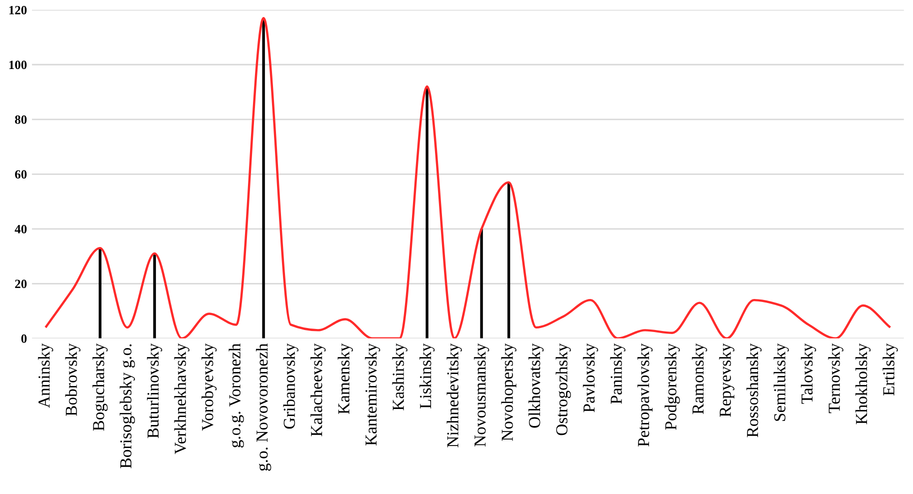 The height and width of the screenshot is (494, 913). Describe the element at coordinates (318, 389) in the screenshot. I see `x-tick-label: Kalacheevsky` at that location.